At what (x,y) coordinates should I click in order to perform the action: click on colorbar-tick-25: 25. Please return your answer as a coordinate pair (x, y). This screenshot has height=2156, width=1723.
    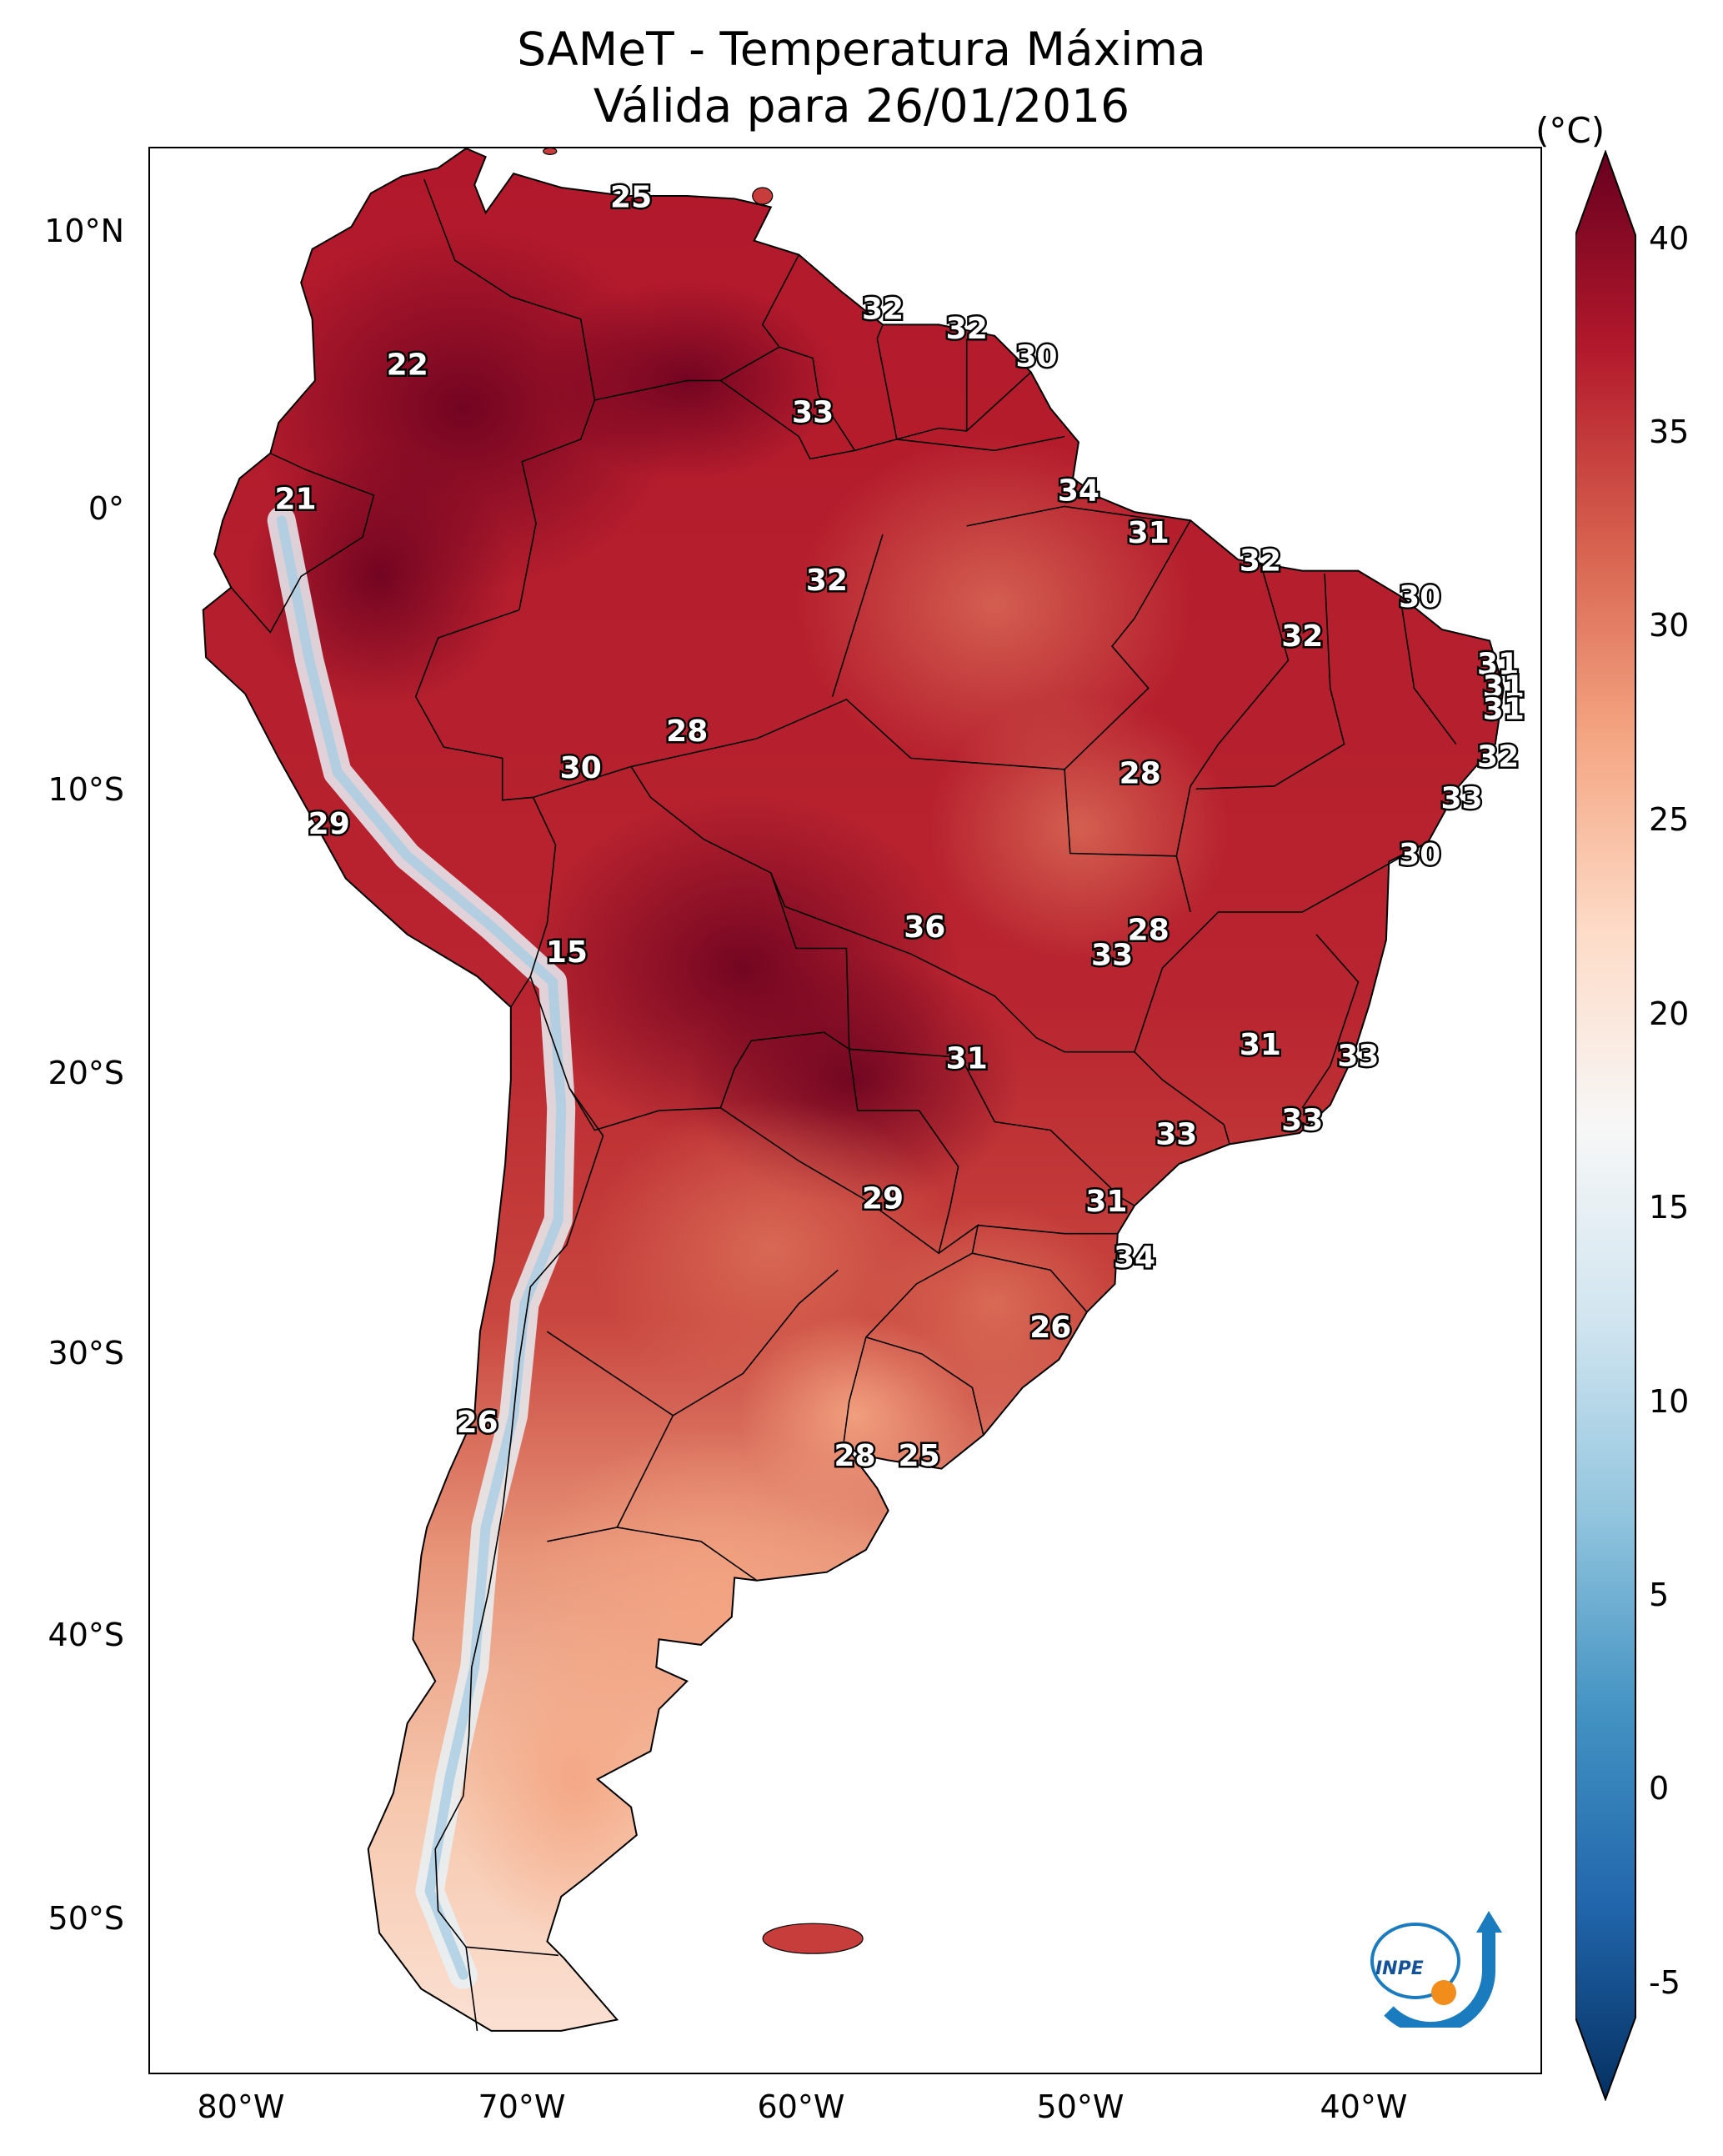
    Looking at the image, I should click on (1669, 819).